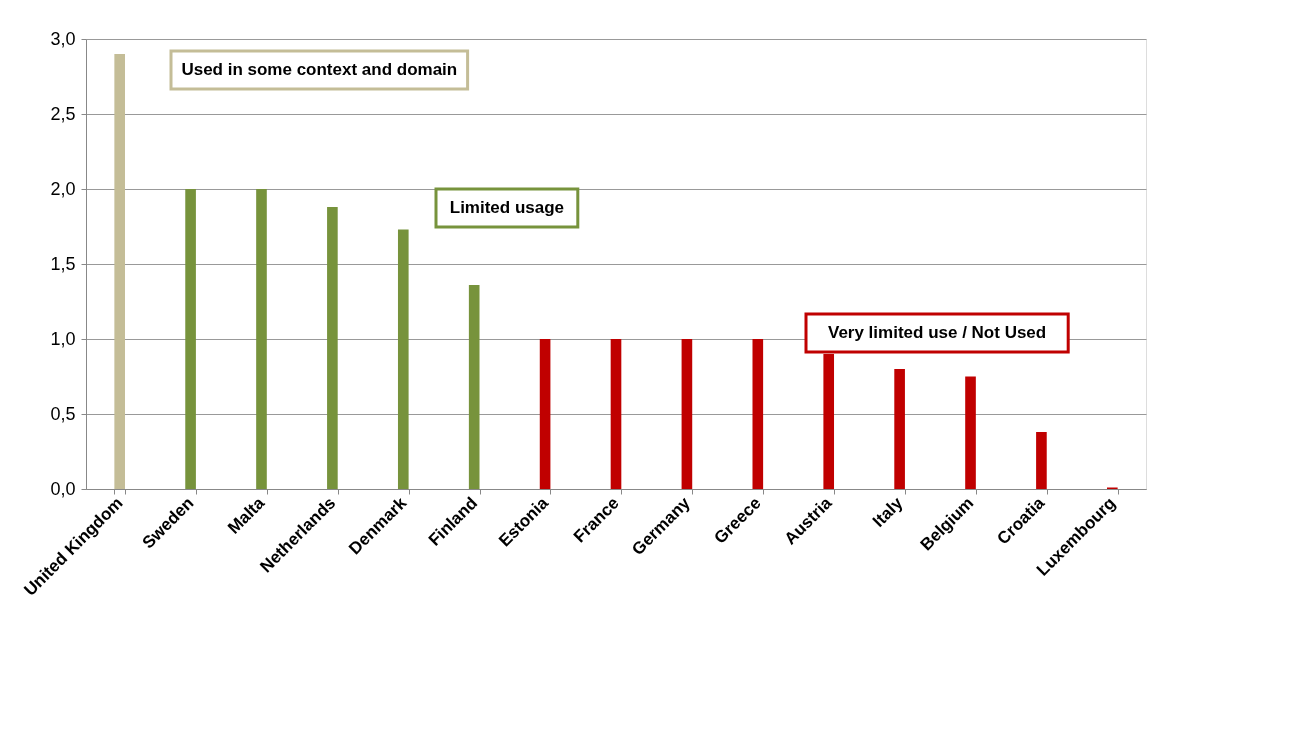 The width and height of the screenshot is (1291, 737). What do you see at coordinates (937, 332) in the screenshot?
I see `series-label: Very limited use / Not Used` at bounding box center [937, 332].